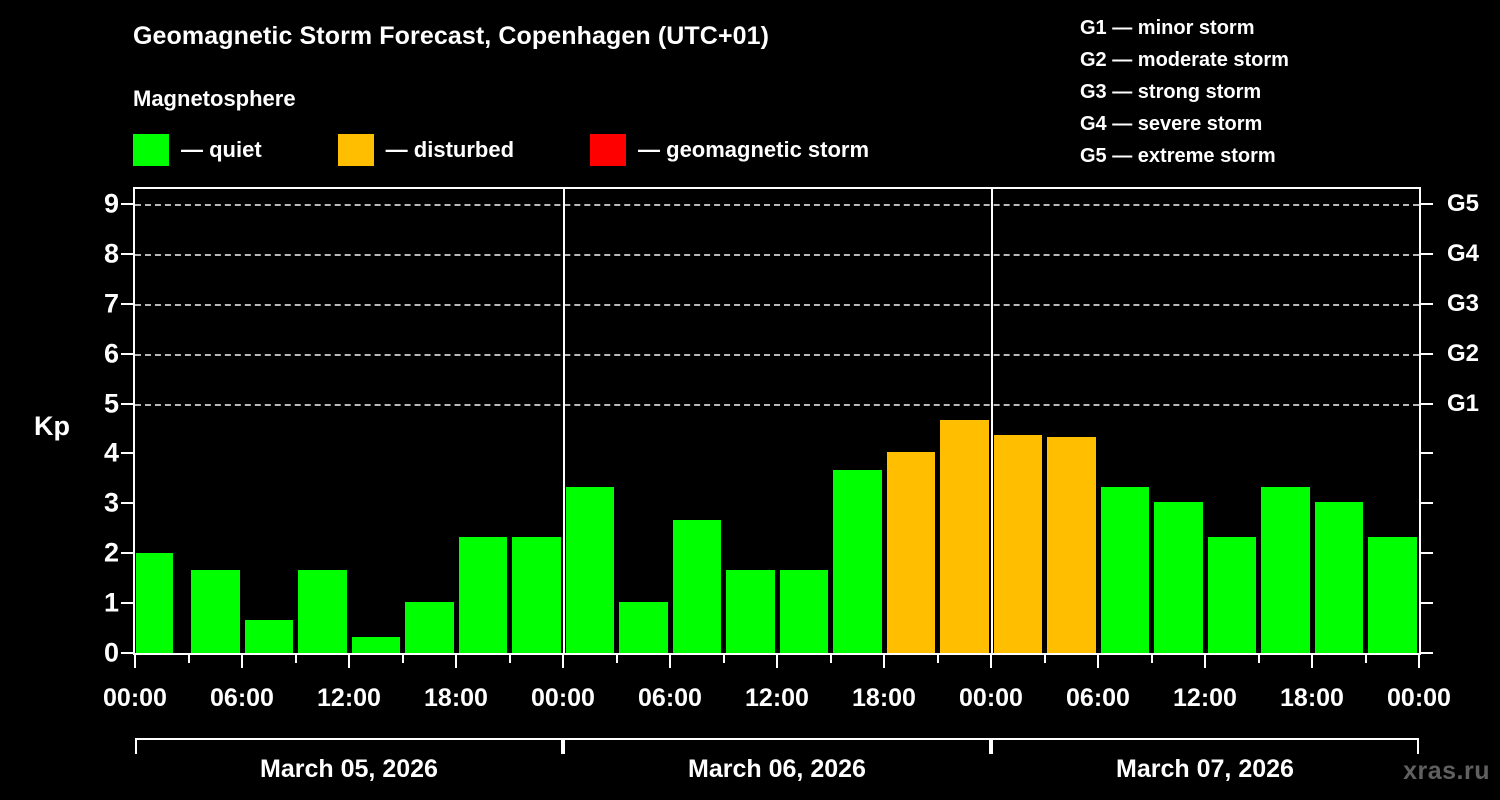 The image size is (1500, 800). What do you see at coordinates (111, 552) in the screenshot?
I see `y-tick-label-2: 2` at bounding box center [111, 552].